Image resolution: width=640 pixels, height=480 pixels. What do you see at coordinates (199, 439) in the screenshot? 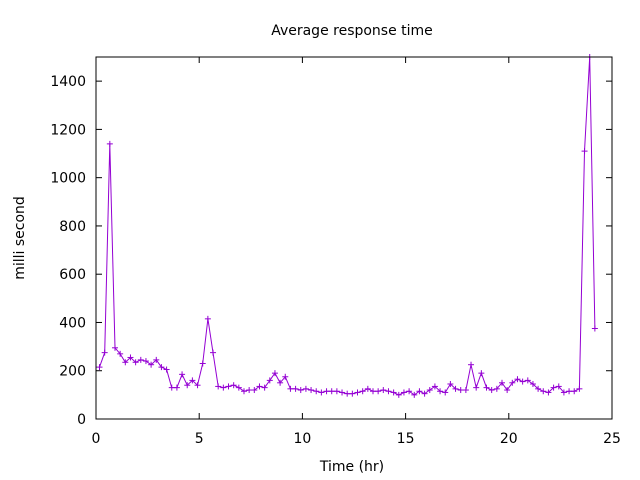
I see `x-tick-label: 5` at bounding box center [199, 439].